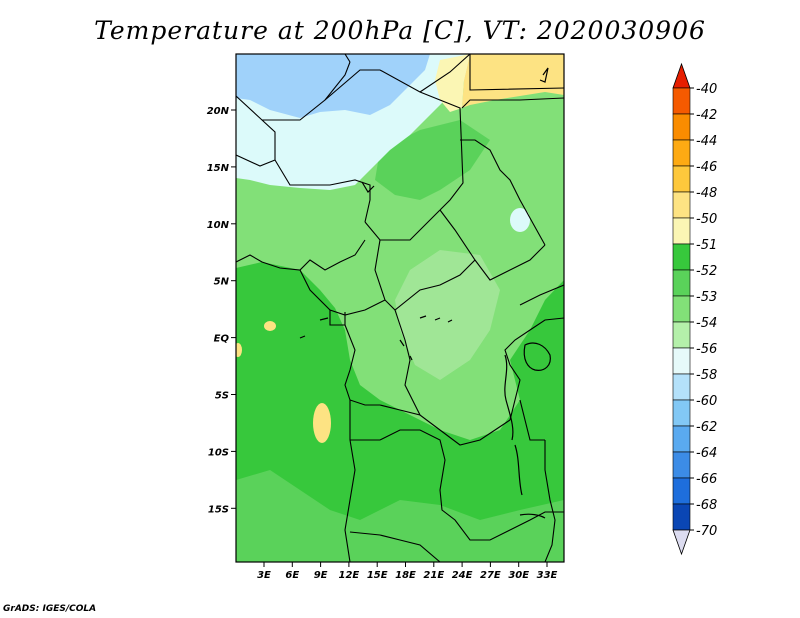 The image size is (800, 618). Describe the element at coordinates (681, 542) in the screenshot. I see `colorbar-bottom-arrow` at that location.